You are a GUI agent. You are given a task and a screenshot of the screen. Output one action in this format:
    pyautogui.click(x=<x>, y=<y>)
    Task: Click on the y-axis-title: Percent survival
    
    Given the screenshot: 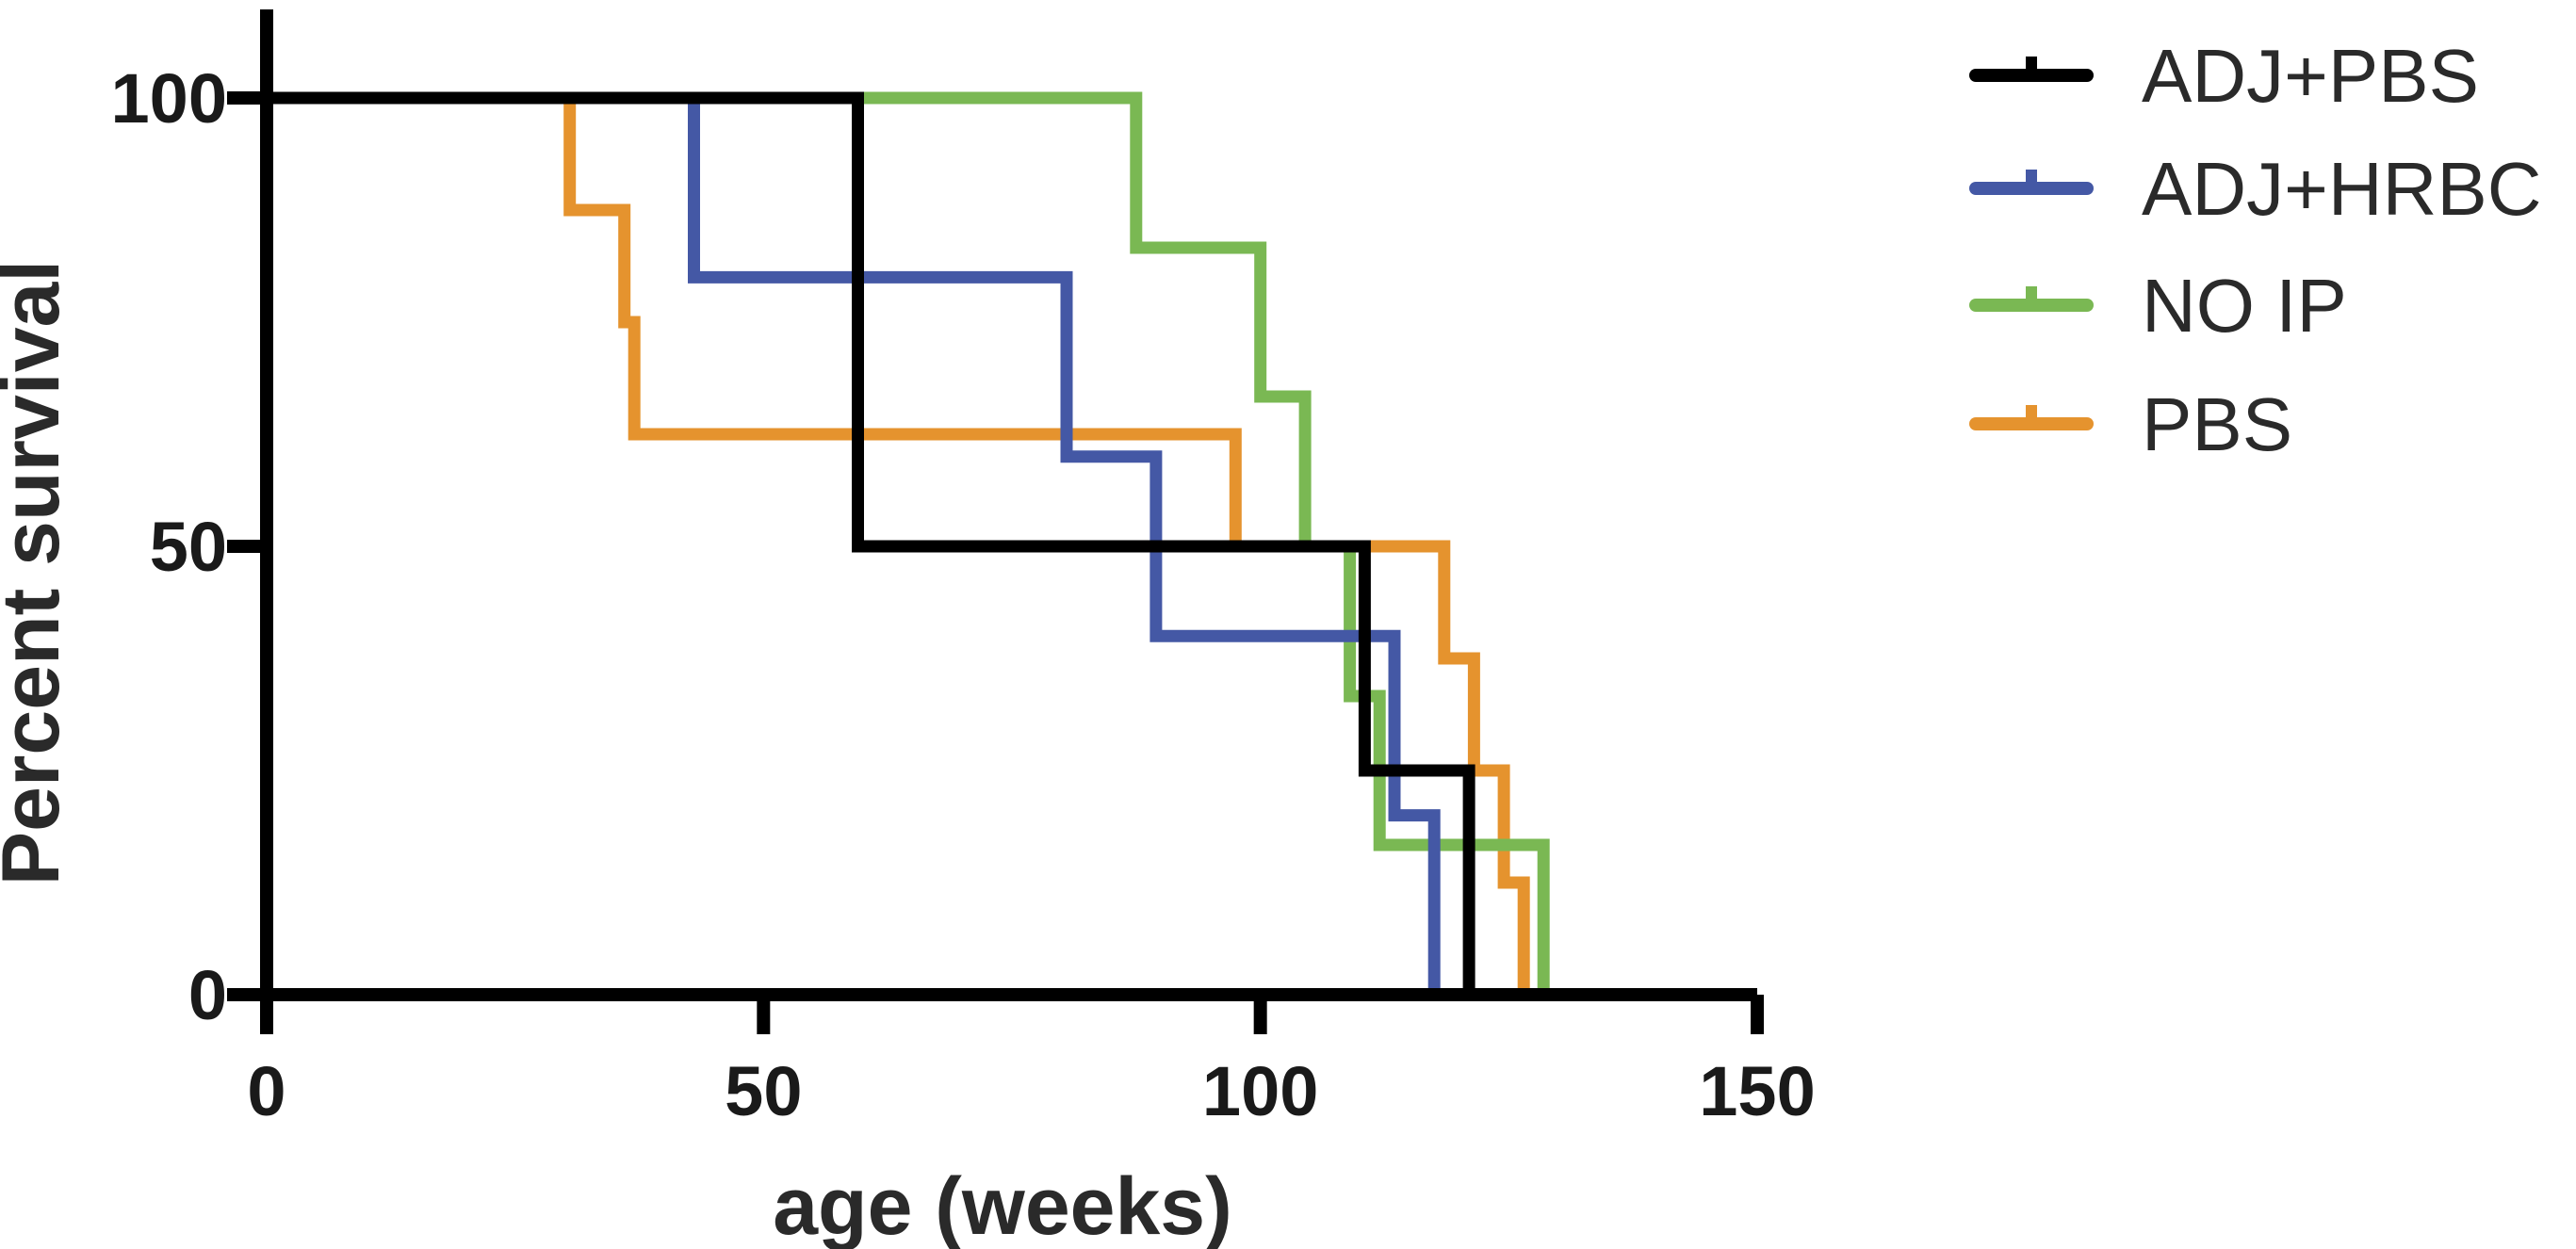 What is the action you would take?
    pyautogui.click(x=38, y=572)
    